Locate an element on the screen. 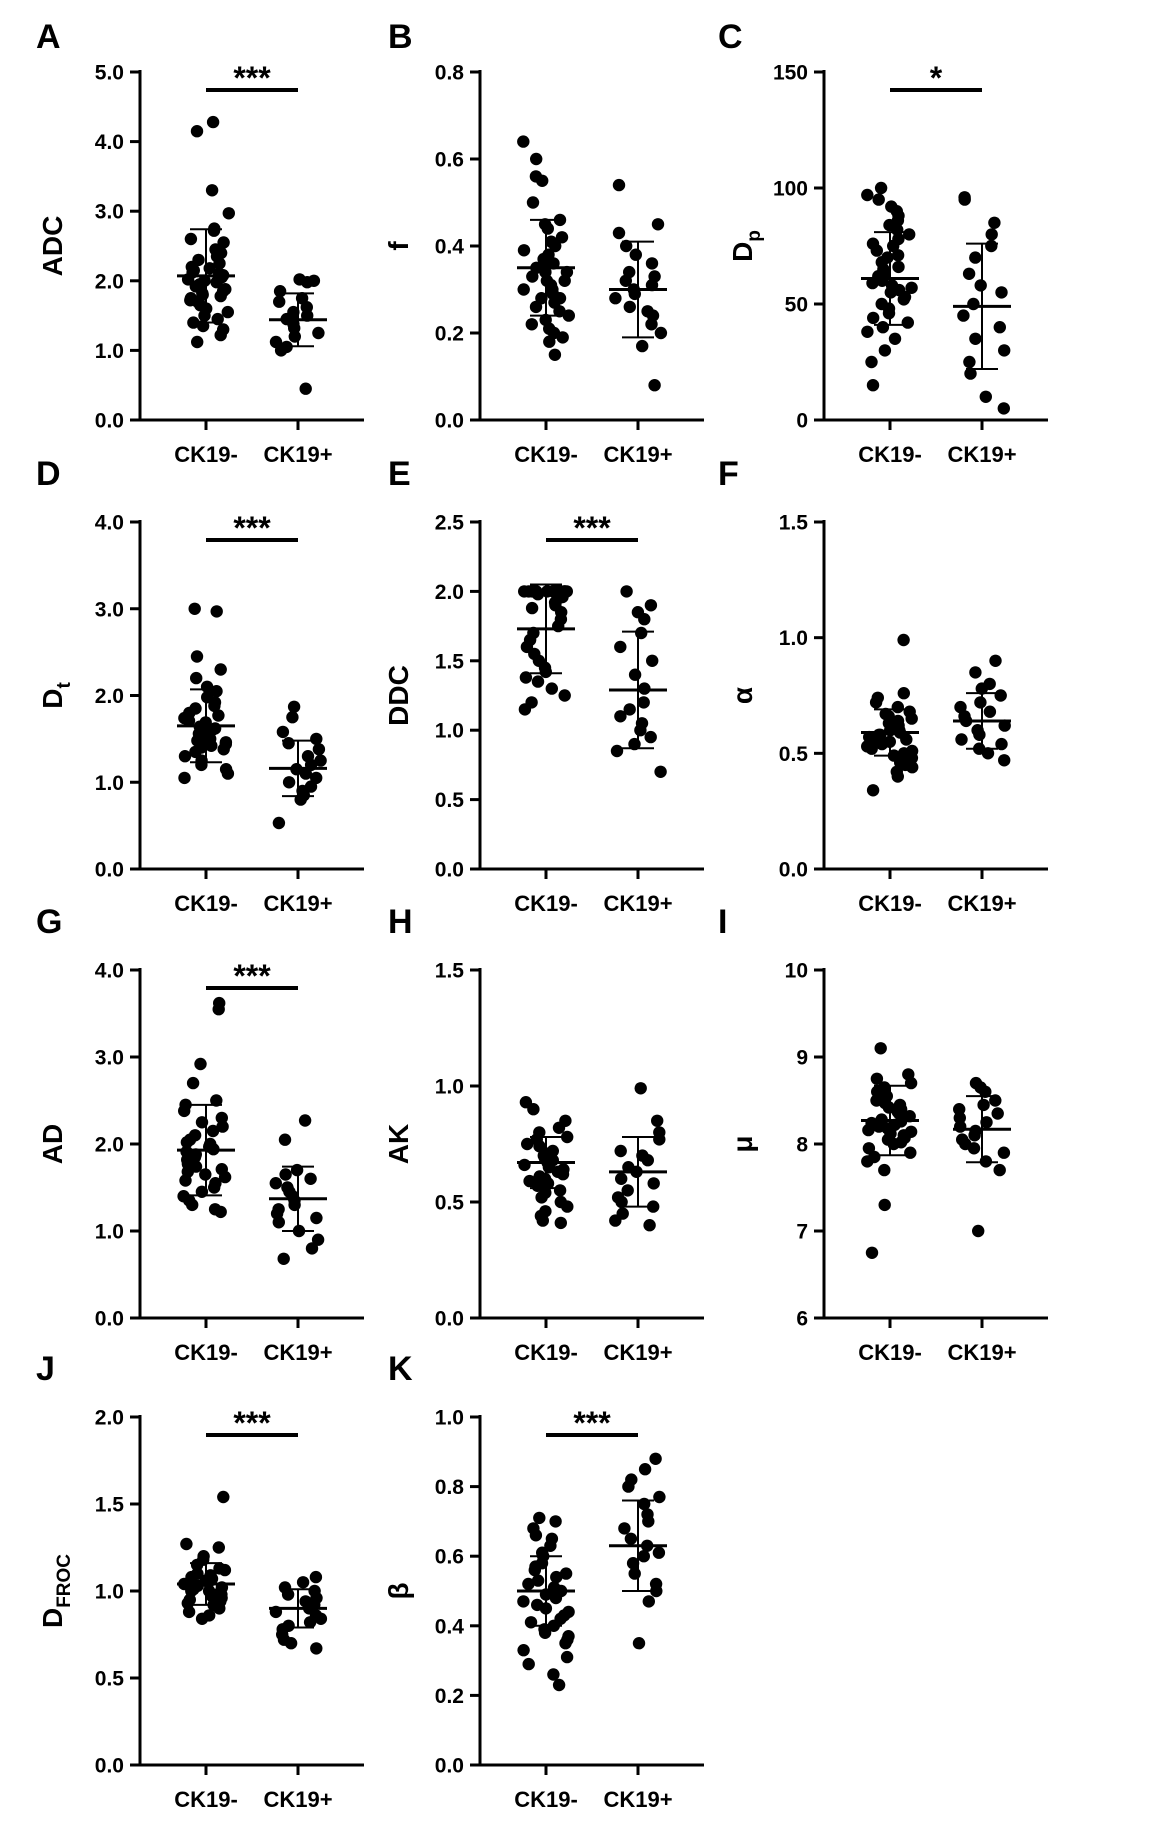  significance-marker: * is located at coordinates (936, 78).